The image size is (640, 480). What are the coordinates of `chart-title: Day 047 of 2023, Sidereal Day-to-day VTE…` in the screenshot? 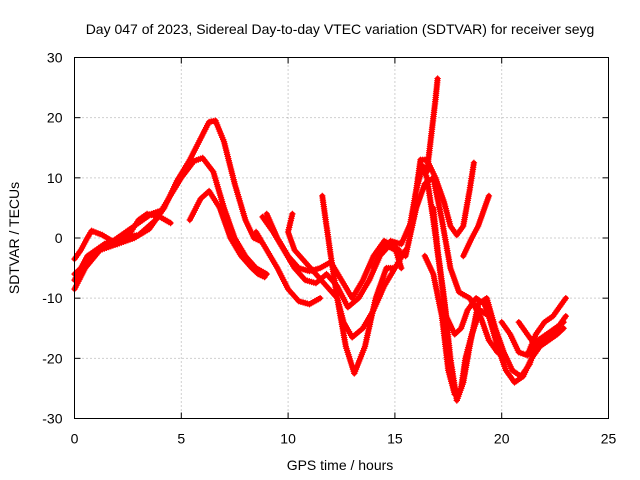 It's located at (340, 29).